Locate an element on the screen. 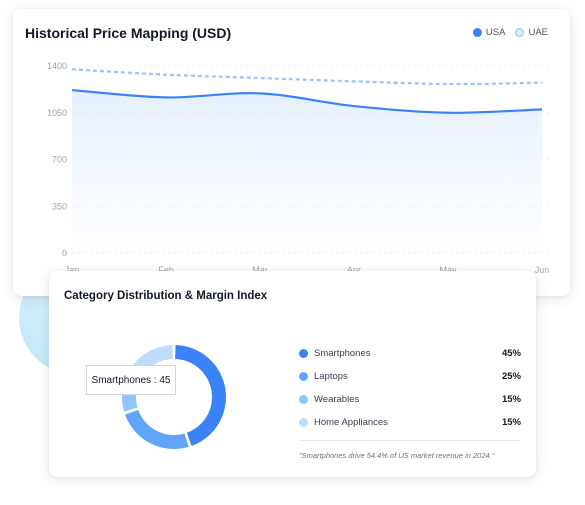 This screenshot has height=505, width=585. category-label: Wearables is located at coordinates (337, 399).